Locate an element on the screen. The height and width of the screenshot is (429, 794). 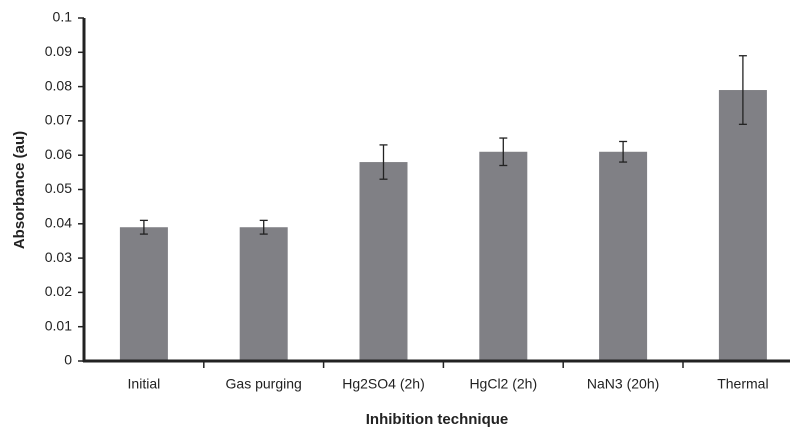
y-tick-label: 0.1 is located at coordinates (63, 17).